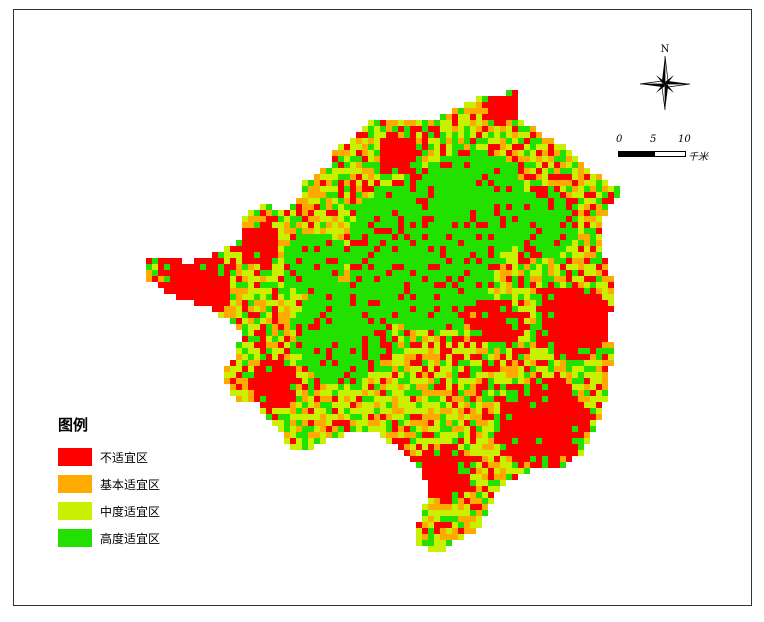 Image resolution: width=764 pixels, height=622 pixels. Describe the element at coordinates (124, 457) in the screenshot. I see `legend-label: 不适宜区` at that location.